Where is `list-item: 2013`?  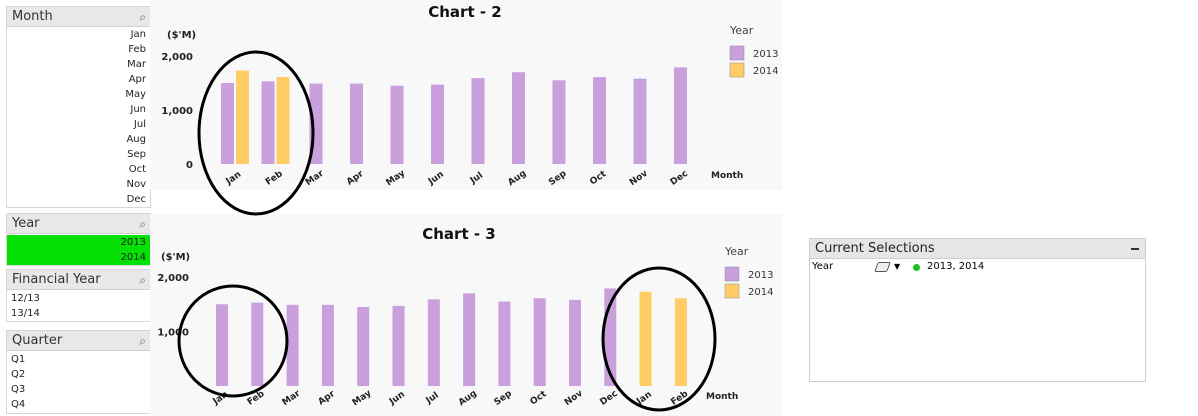
list-item: 2013 is located at coordinates (78, 242).